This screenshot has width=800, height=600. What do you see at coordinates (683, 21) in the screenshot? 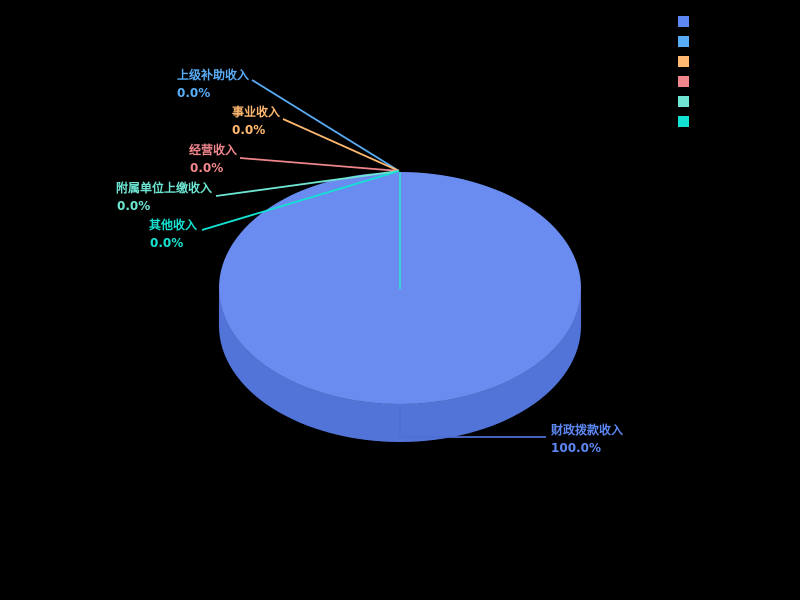
I see `legend-swatch-fiscal-appropriation-income` at bounding box center [683, 21].